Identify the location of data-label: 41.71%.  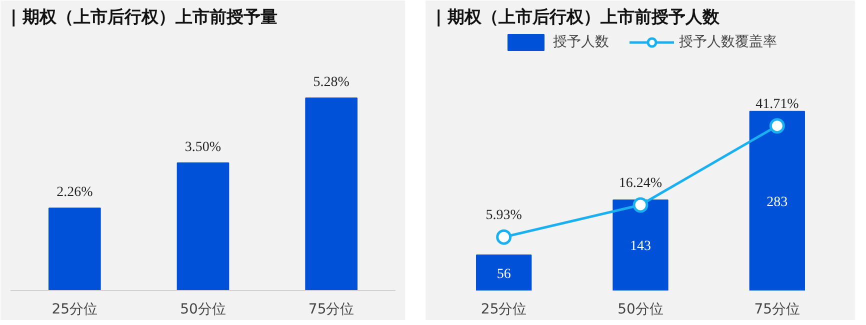
(778, 104).